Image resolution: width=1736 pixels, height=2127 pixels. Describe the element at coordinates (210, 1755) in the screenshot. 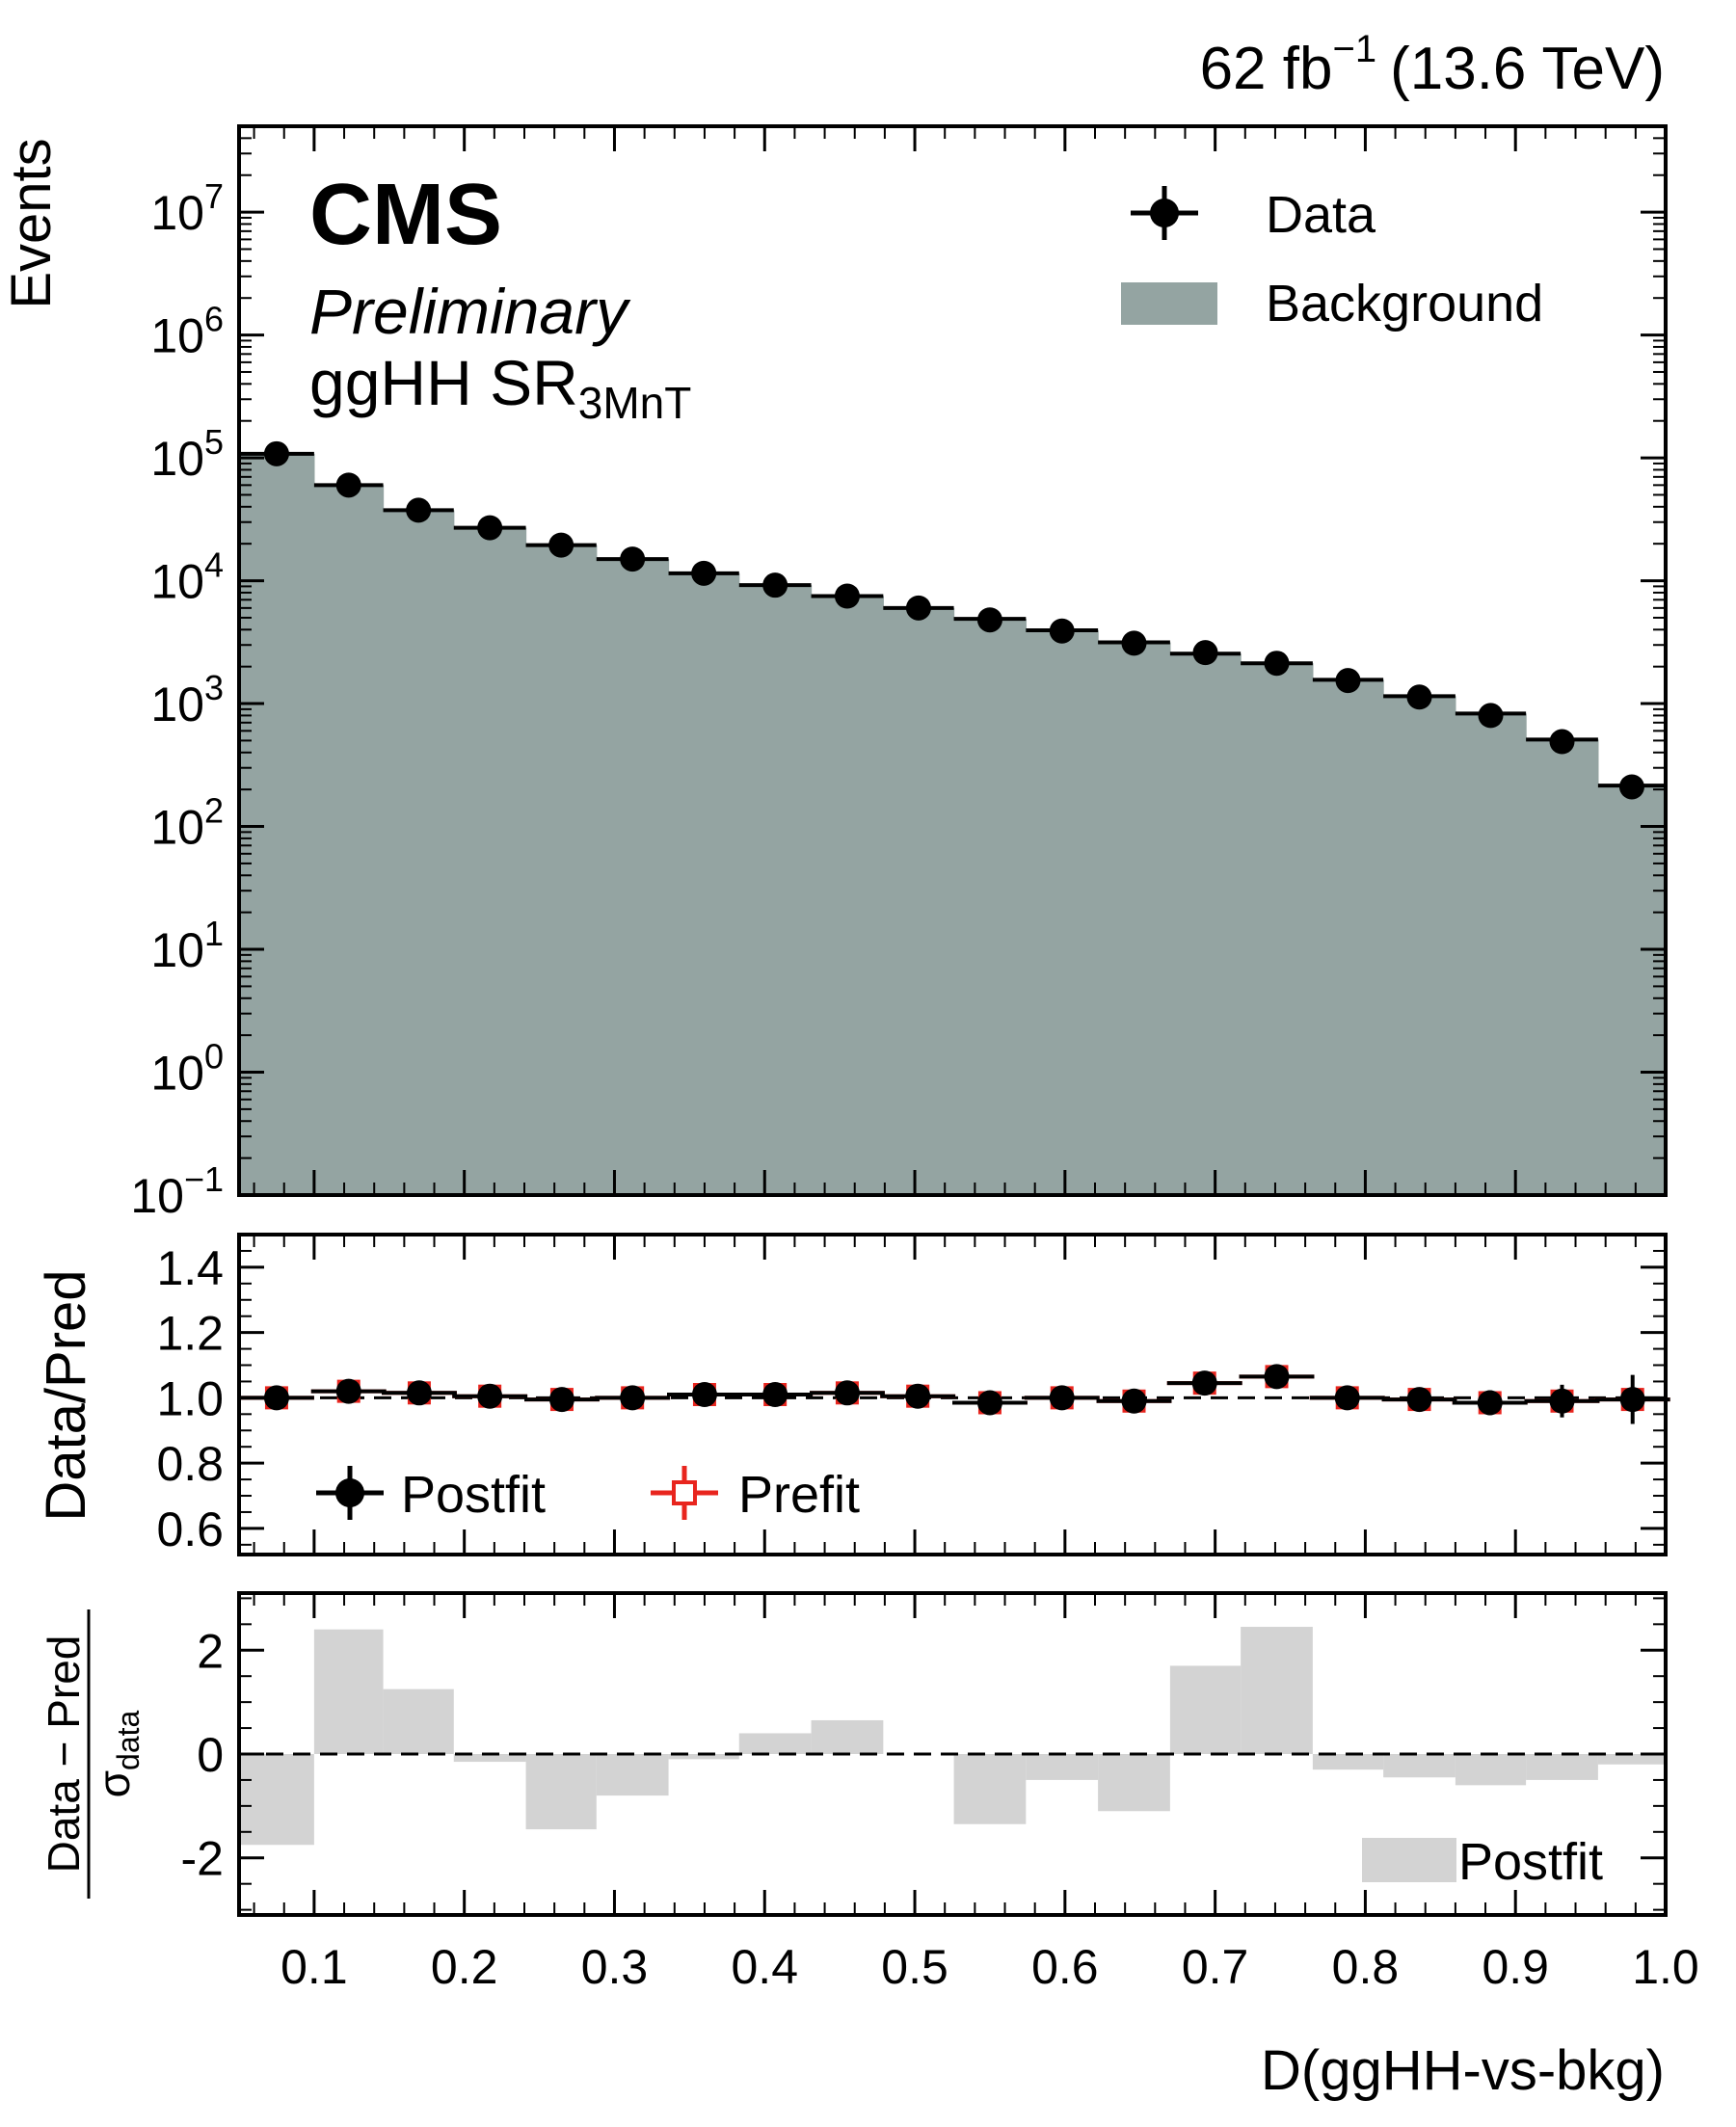

I see `y-tick-label: 0` at that location.